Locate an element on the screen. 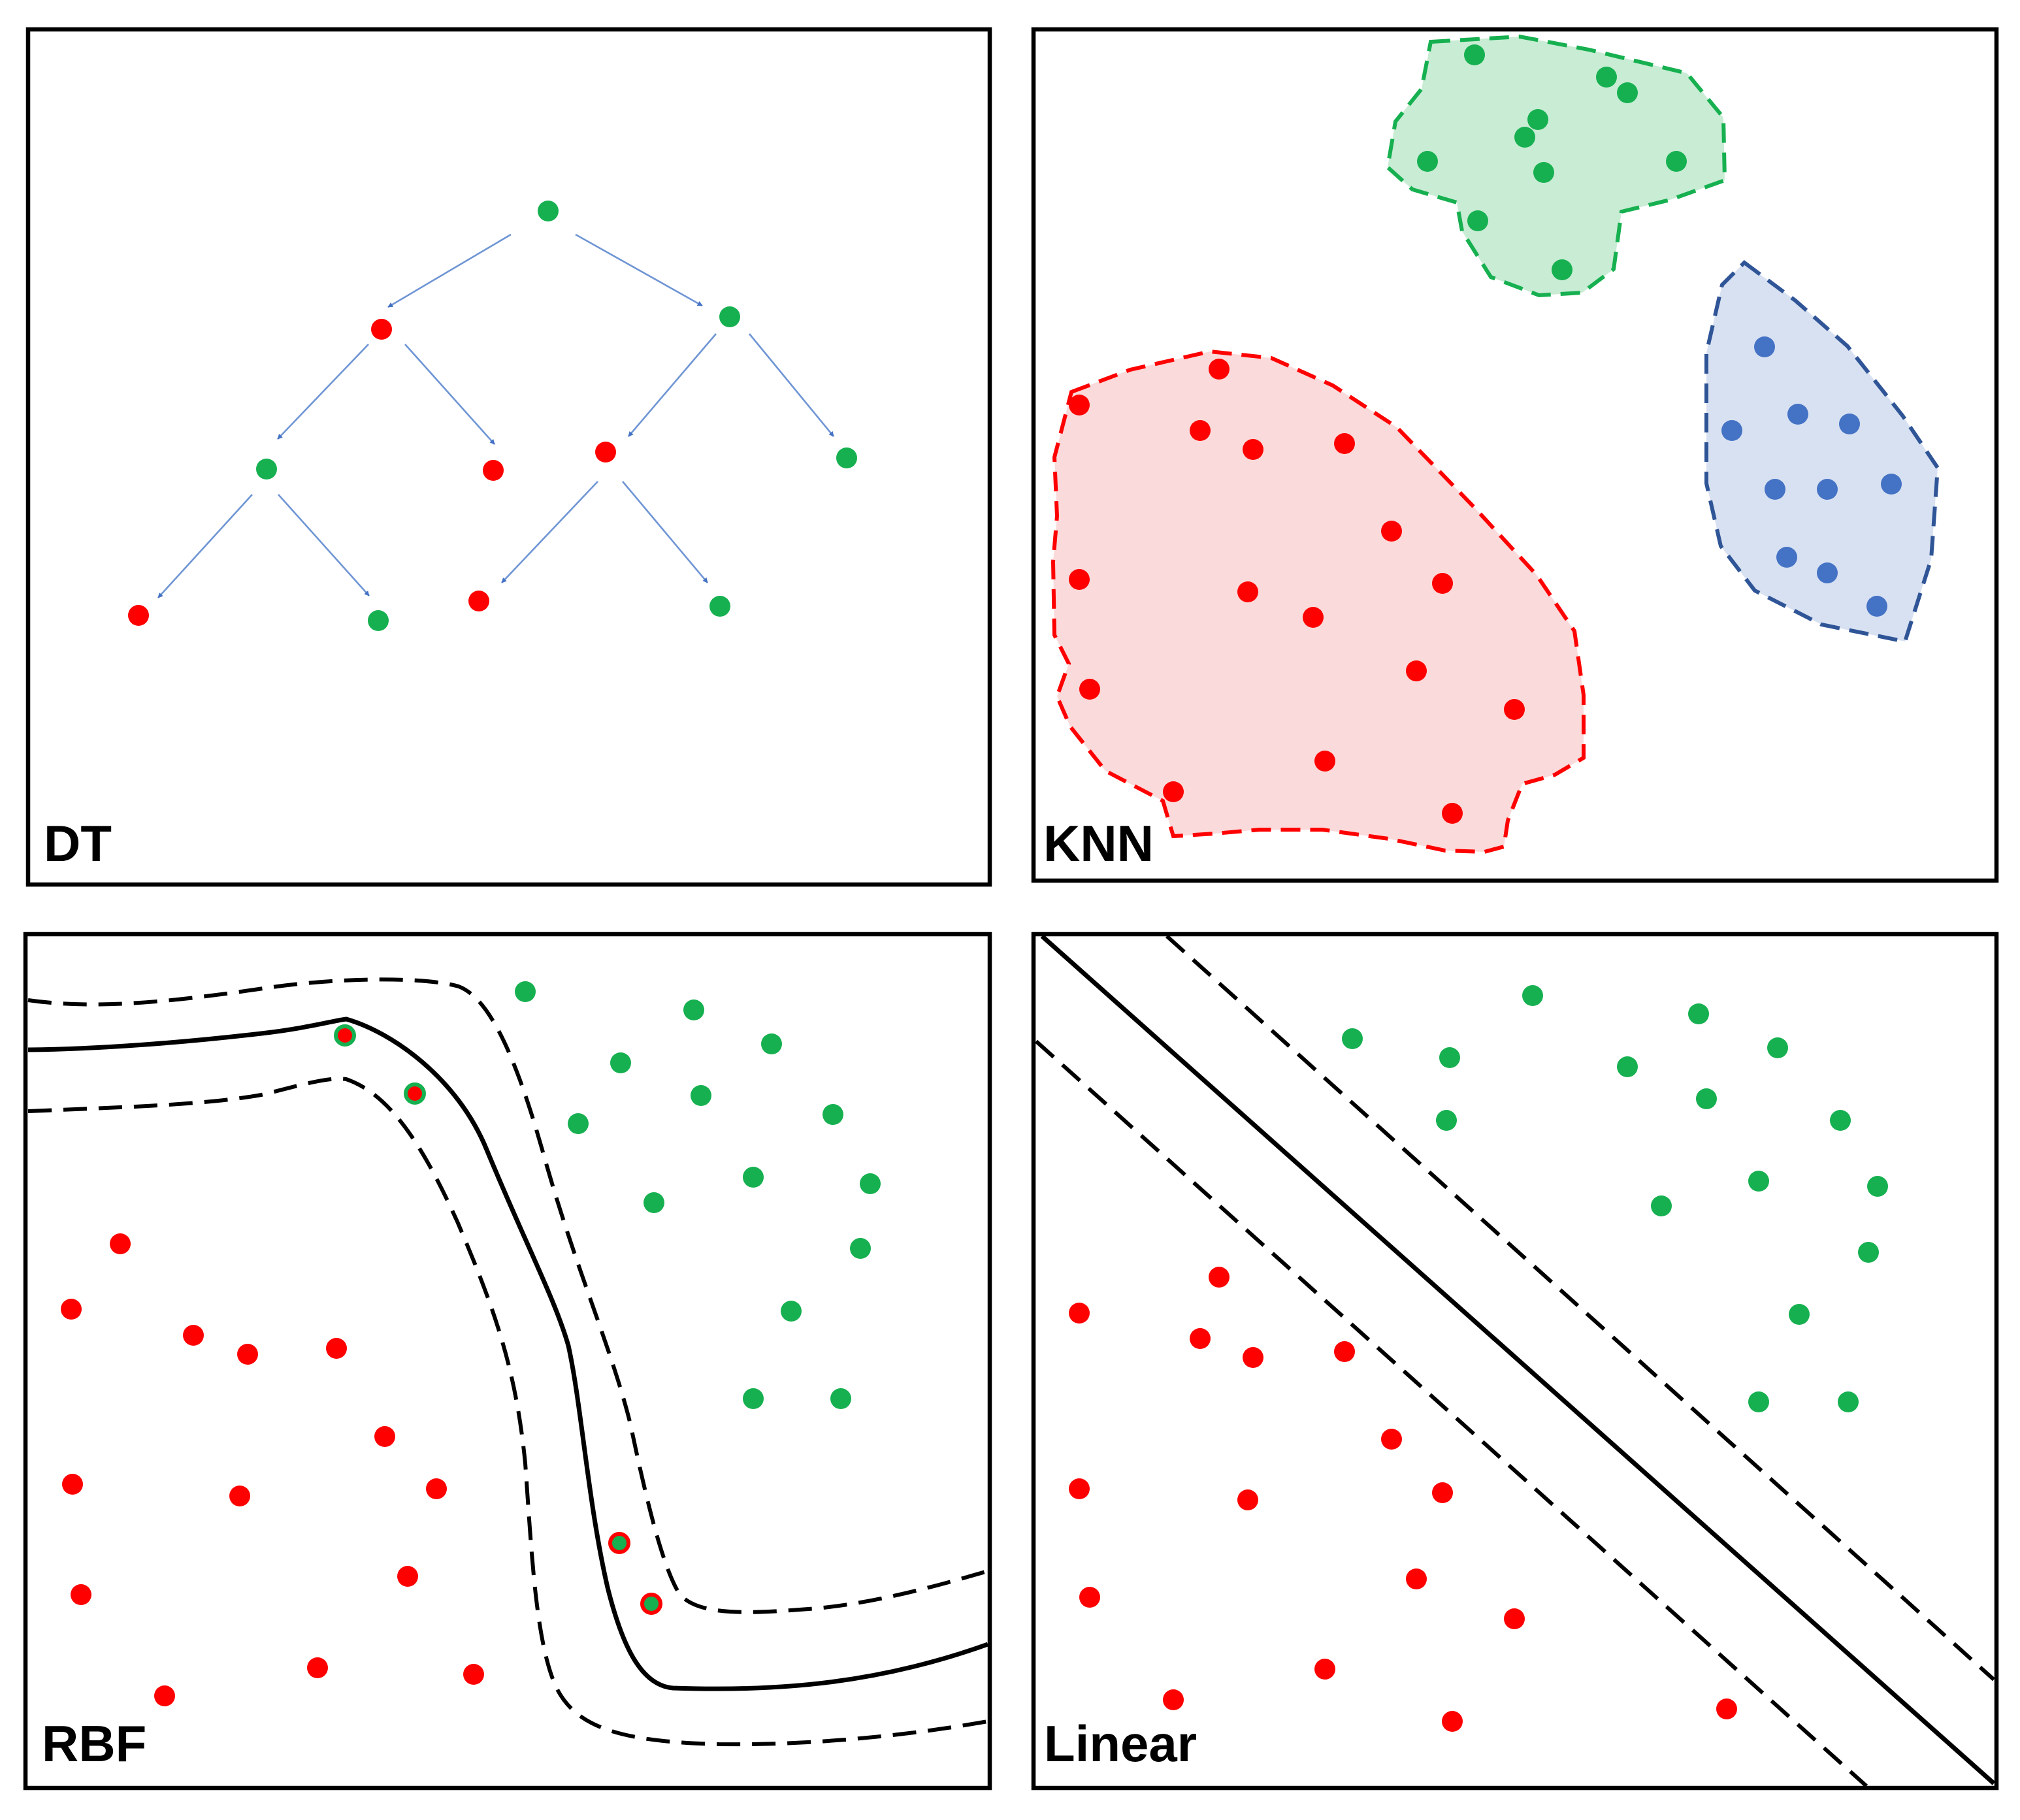 The width and height of the screenshot is (2020, 1820). knn-red-region is located at coordinates (1319, 601).